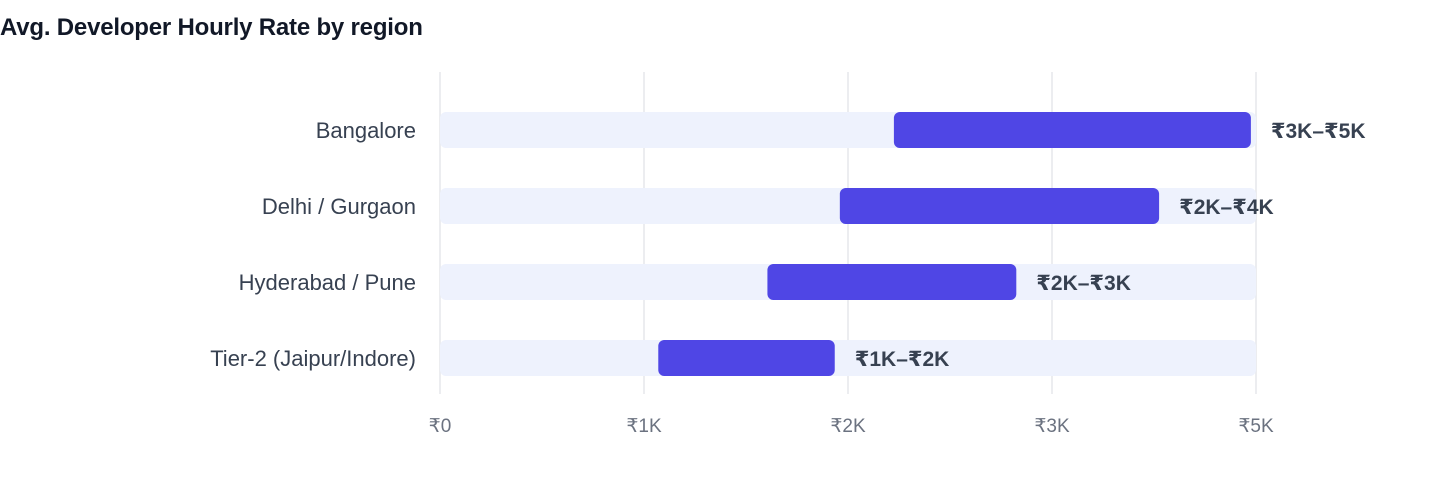 The width and height of the screenshot is (1440, 484). Describe the element at coordinates (339, 206) in the screenshot. I see `category-label: Delhi / Gurgaon` at that location.